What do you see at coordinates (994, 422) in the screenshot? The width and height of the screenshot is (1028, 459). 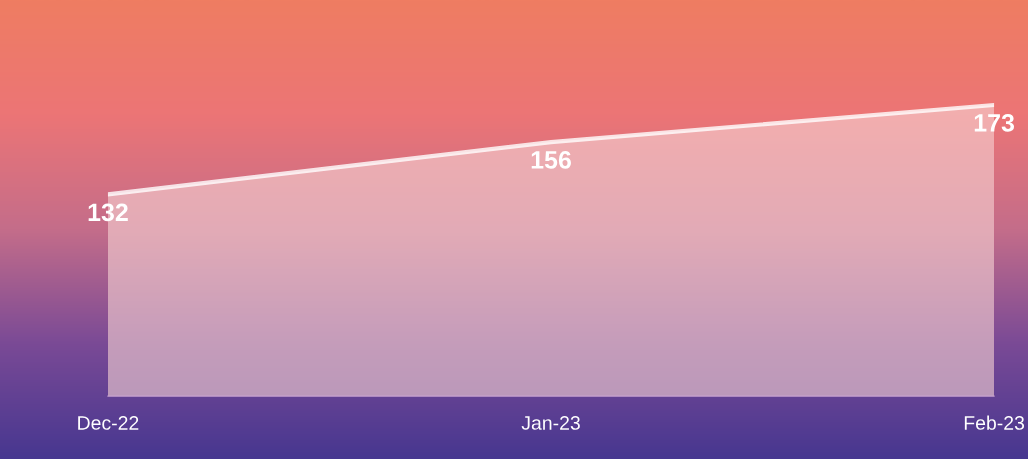 I see `x-tick-label: Feb-23` at bounding box center [994, 422].